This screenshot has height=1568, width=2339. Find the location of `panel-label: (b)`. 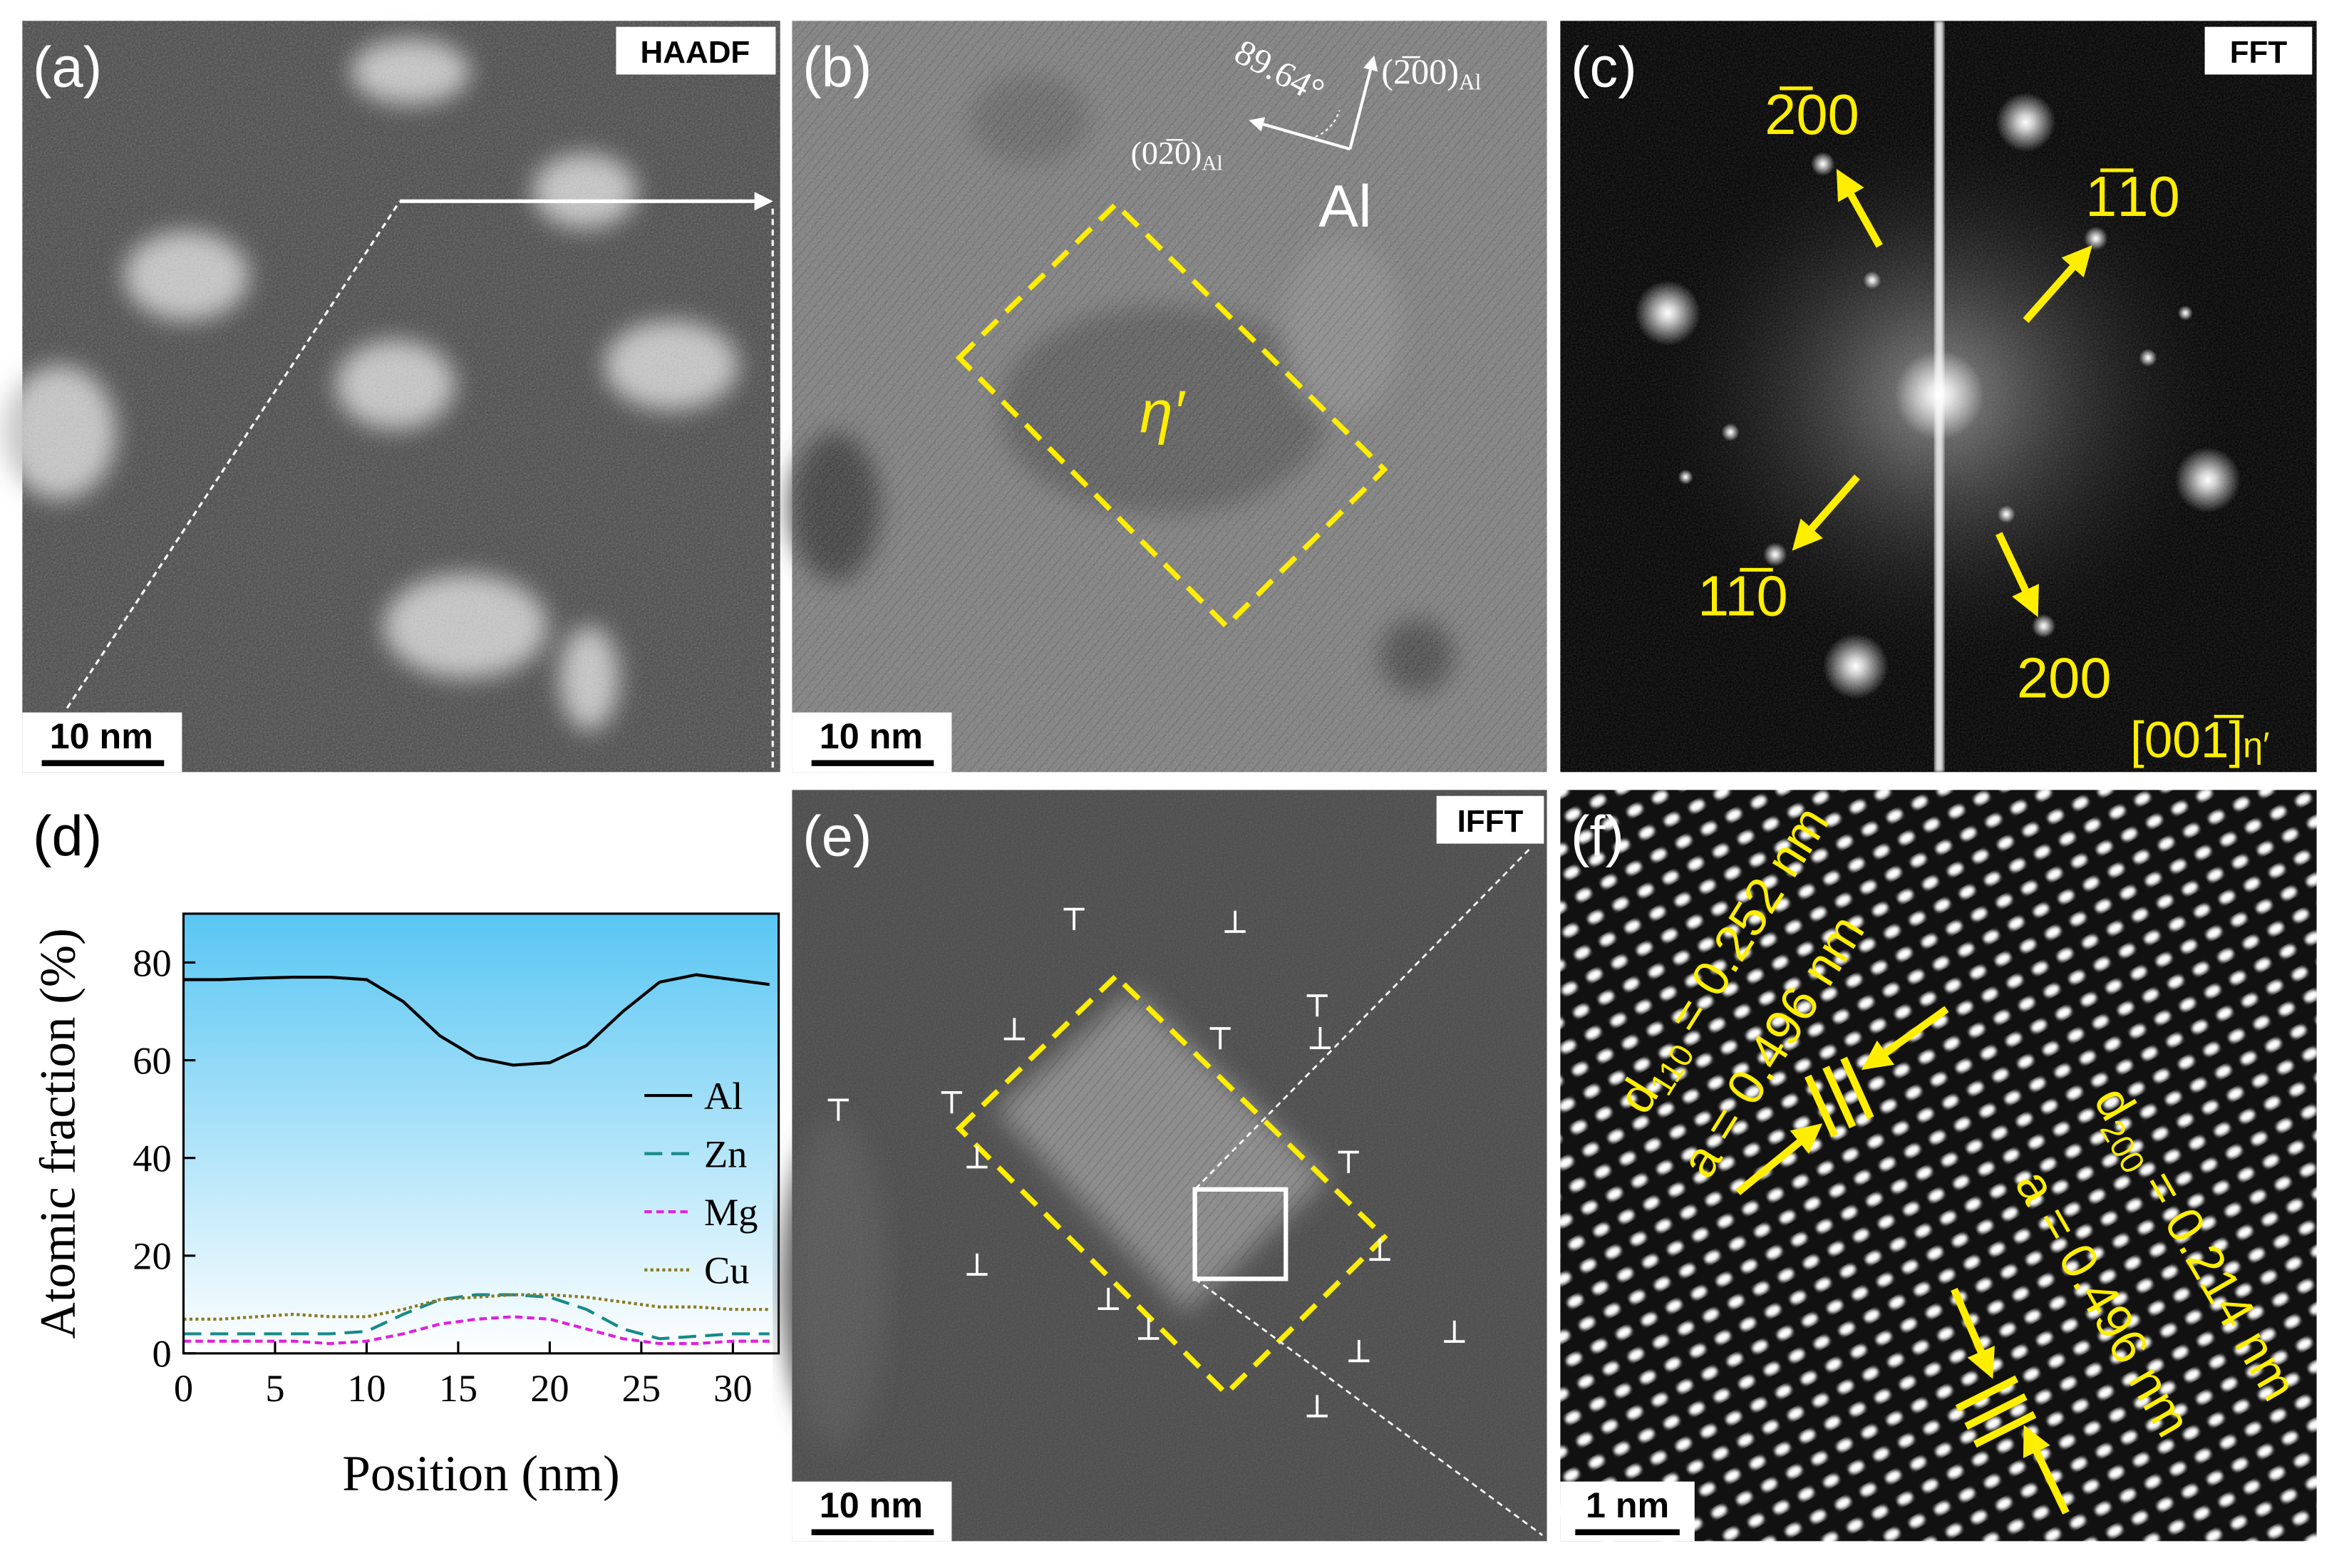

panel-label: (b) is located at coordinates (837, 66).